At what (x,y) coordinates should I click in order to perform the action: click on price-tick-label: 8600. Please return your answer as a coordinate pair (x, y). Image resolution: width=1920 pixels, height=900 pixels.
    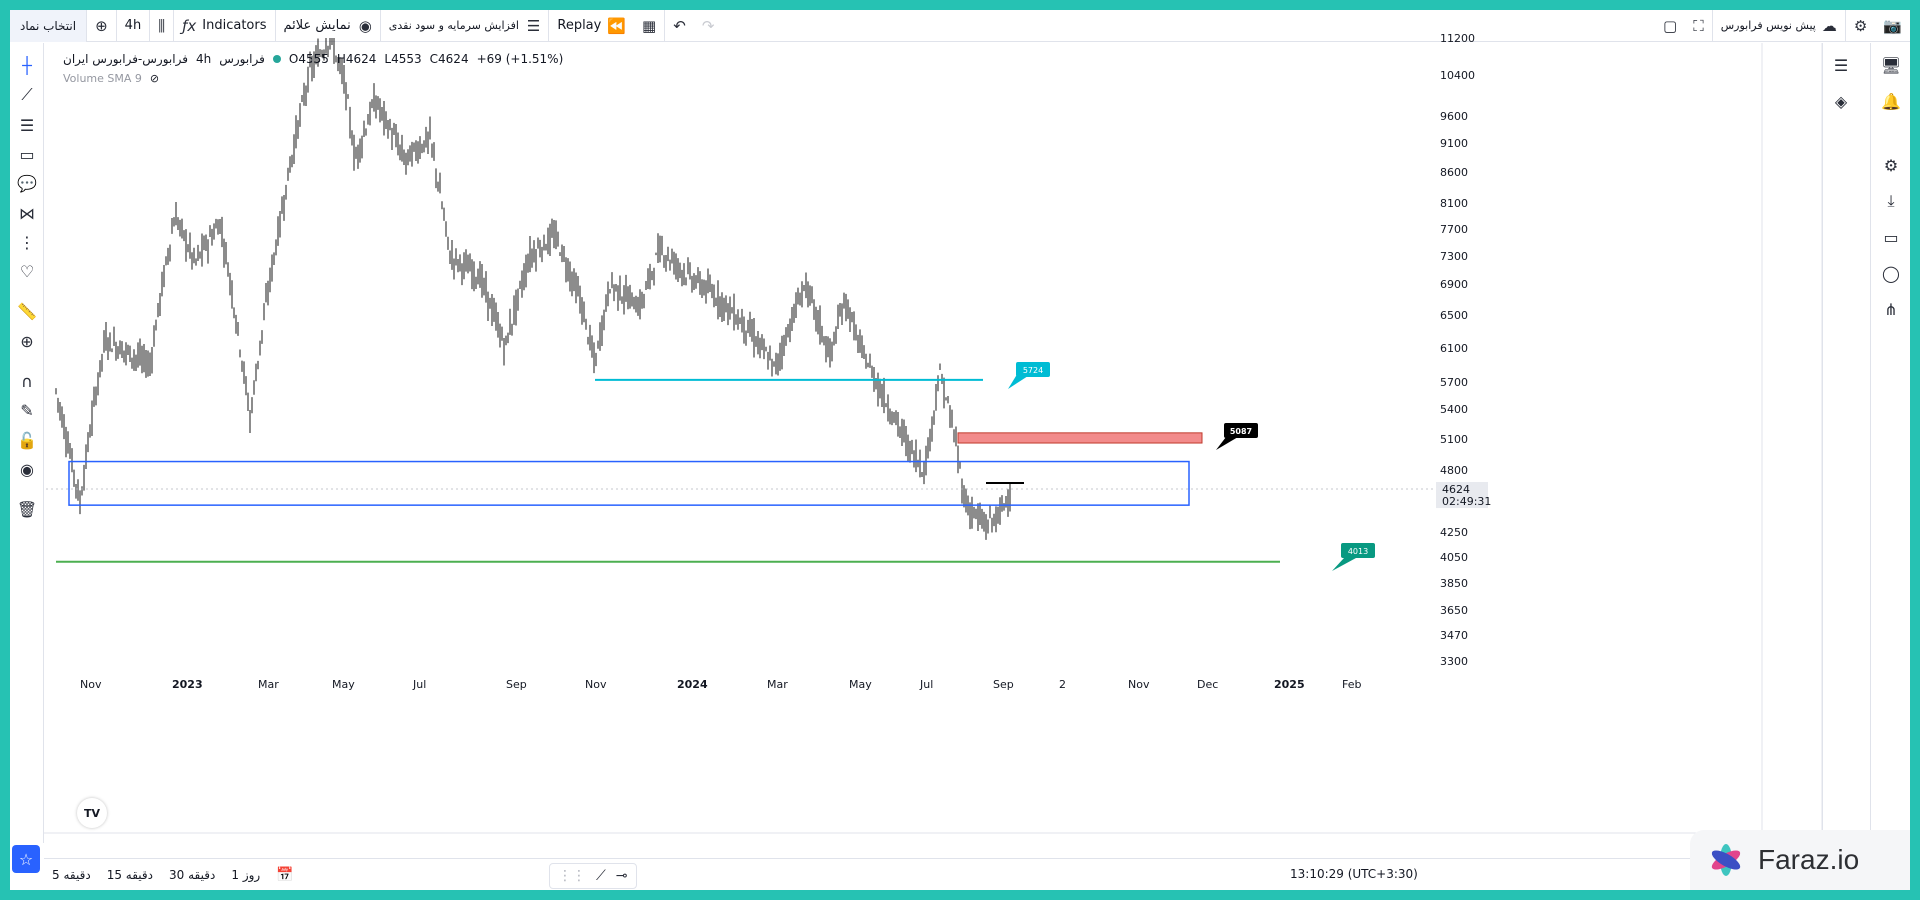
    Looking at the image, I should click on (1454, 172).